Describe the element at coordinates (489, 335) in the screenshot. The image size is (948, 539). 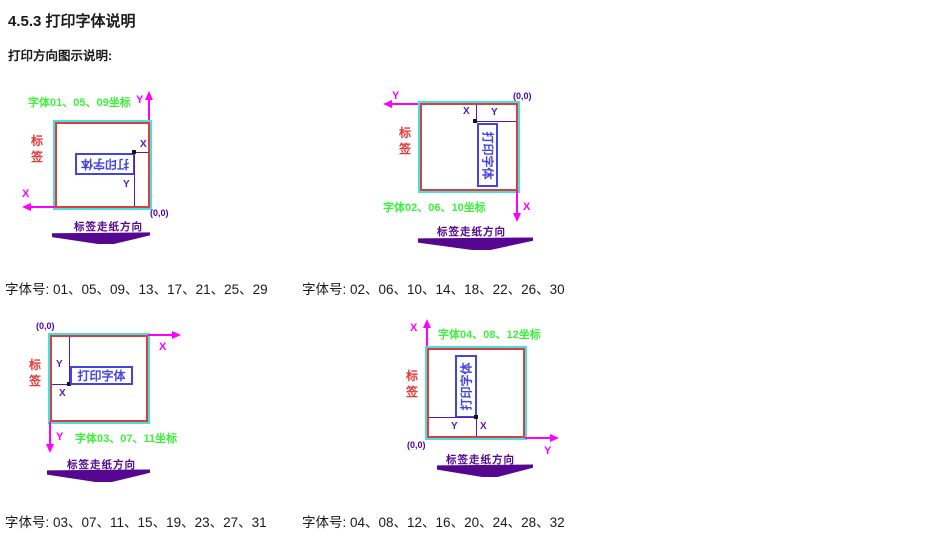
I see `coordinate-caption: 字体04、08、12坐标` at that location.